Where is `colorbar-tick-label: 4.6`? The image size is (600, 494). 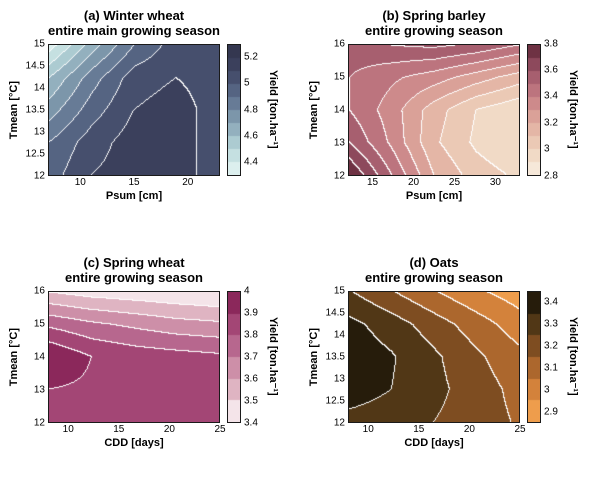 colorbar-tick-label: 4.6 is located at coordinates (251, 136).